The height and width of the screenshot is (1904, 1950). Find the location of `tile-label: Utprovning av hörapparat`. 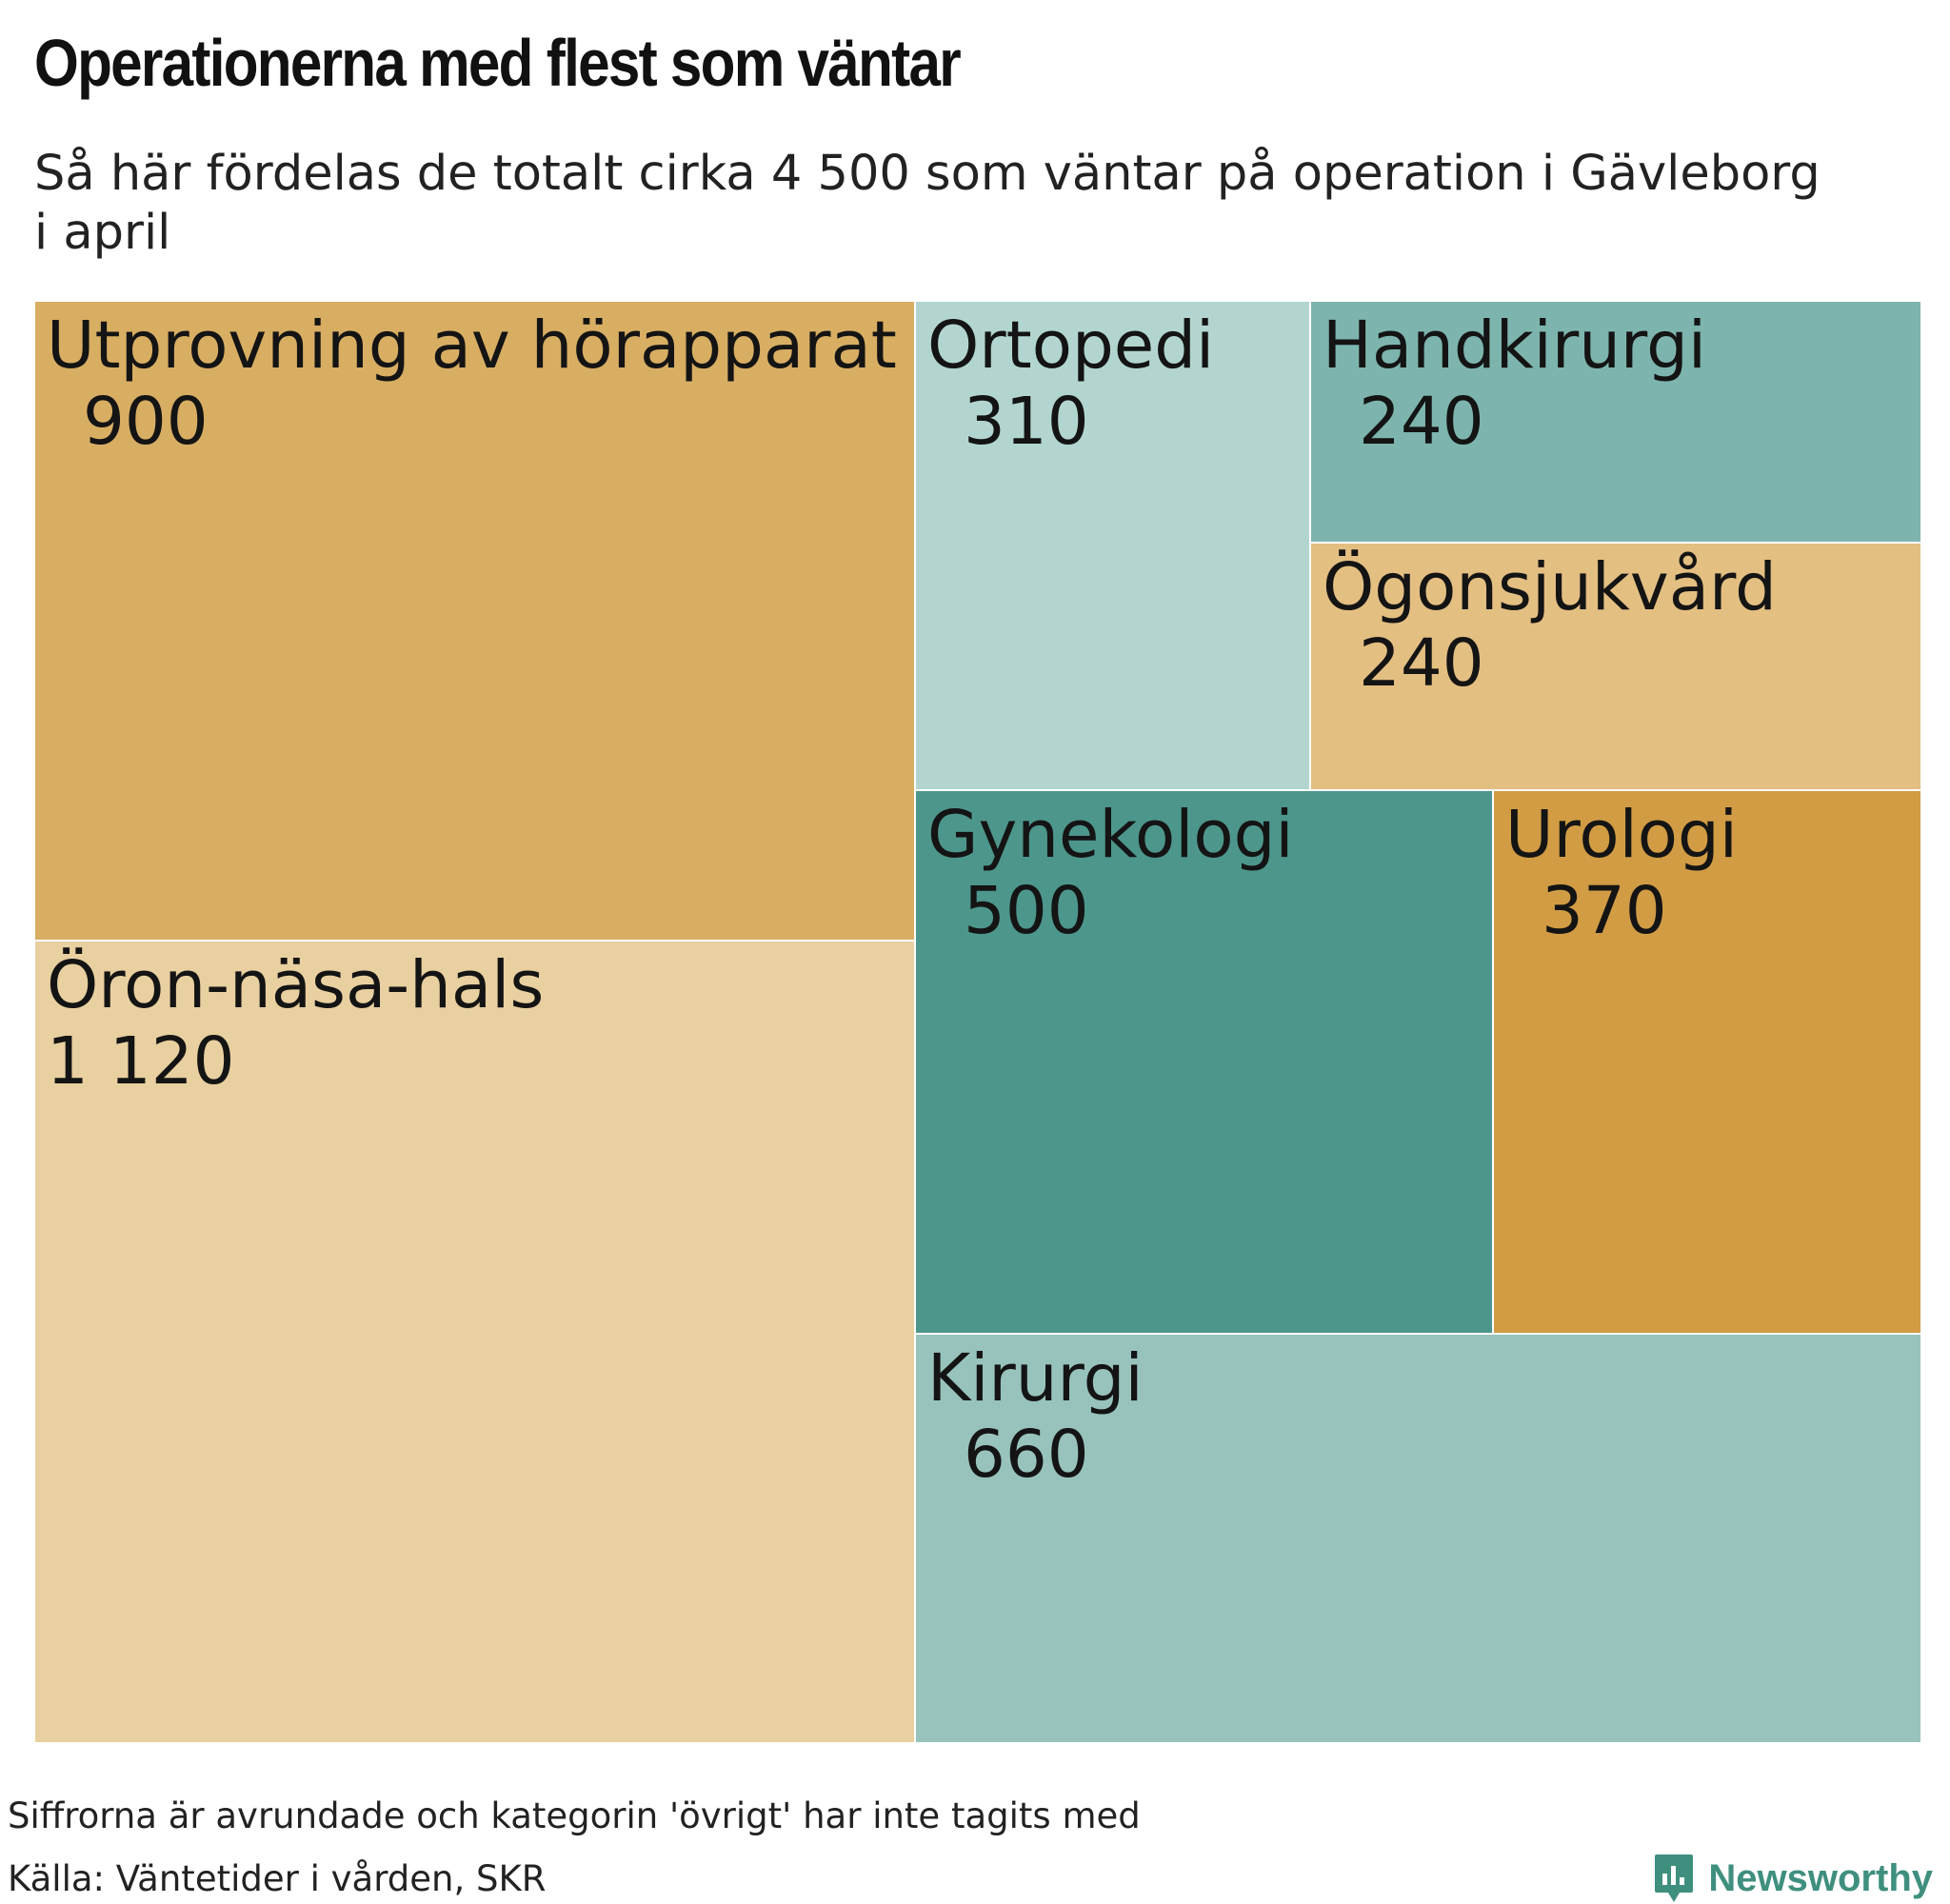

tile-label: Utprovning av hörapparat is located at coordinates (472, 345).